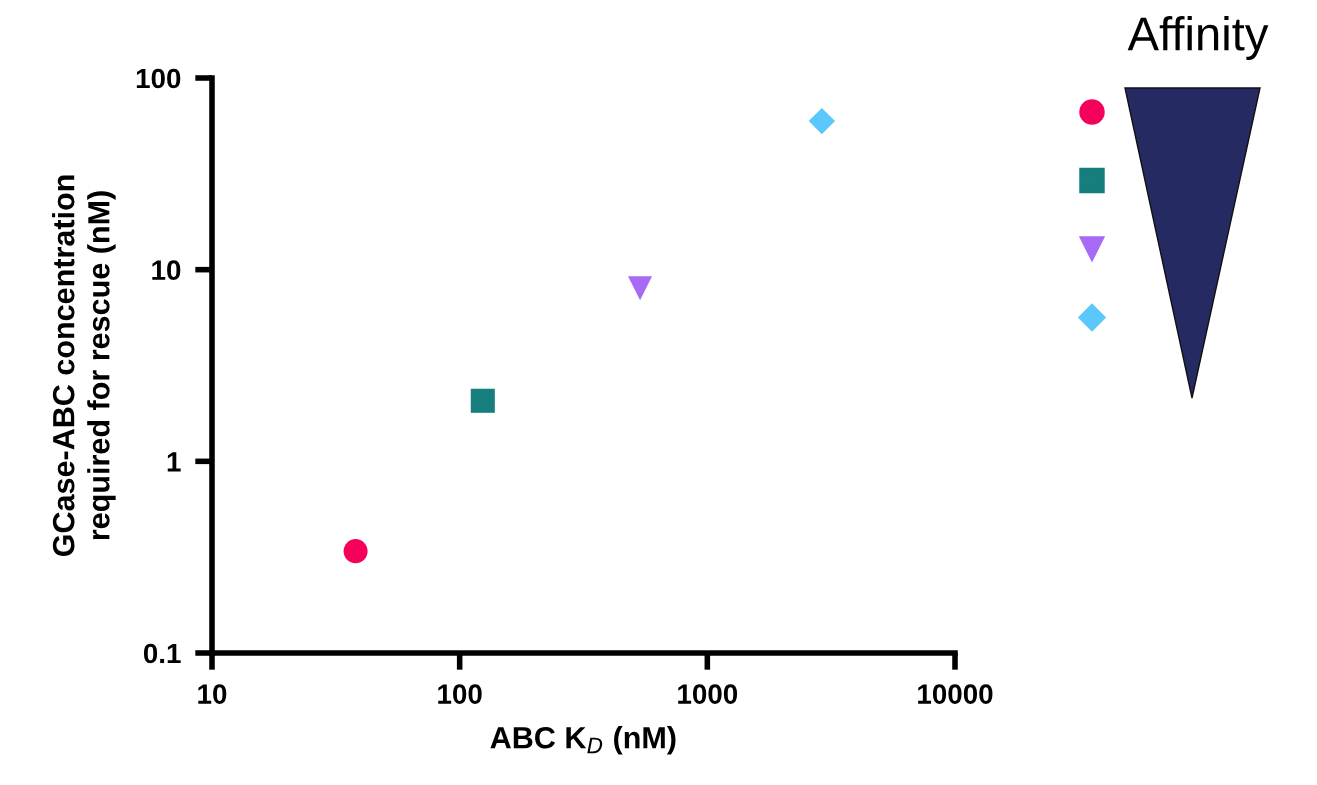  I want to click on y-tick-label: 10, so click(166, 270).